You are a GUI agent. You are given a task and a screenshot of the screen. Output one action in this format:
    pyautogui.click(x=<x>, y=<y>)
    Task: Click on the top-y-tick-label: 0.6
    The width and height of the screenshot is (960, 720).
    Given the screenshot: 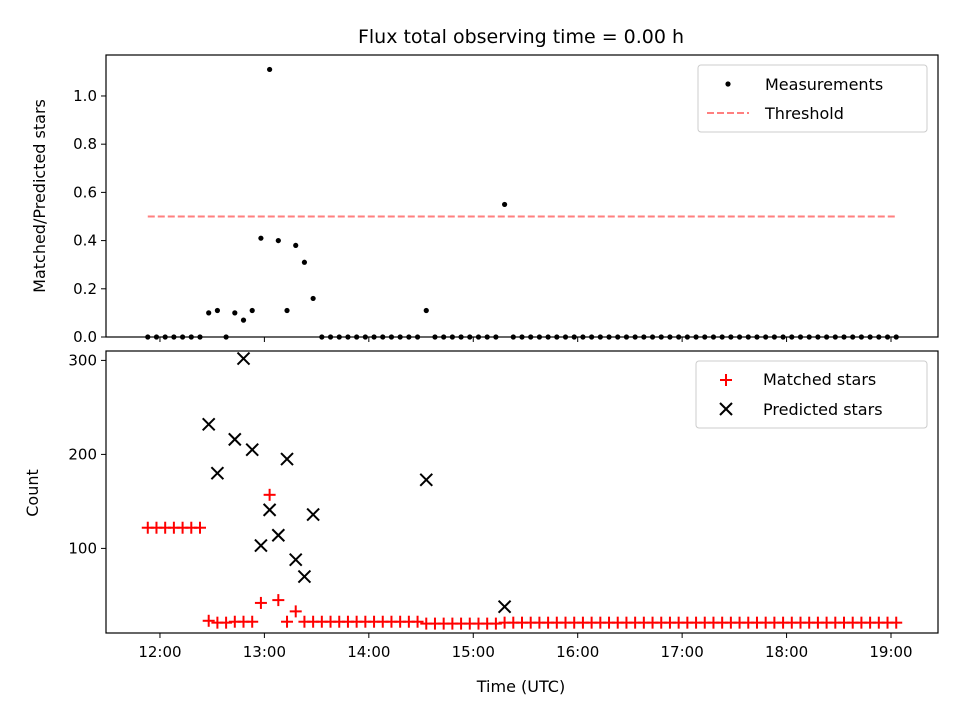 What is the action you would take?
    pyautogui.click(x=85, y=192)
    